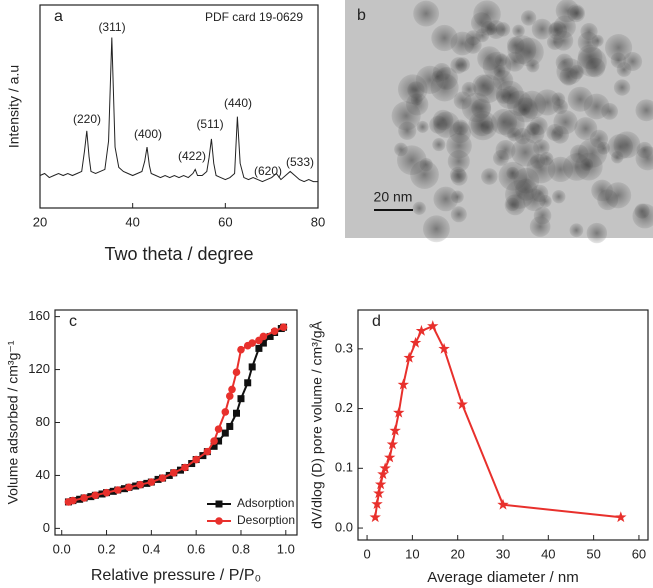 This screenshot has height=588, width=653. What do you see at coordinates (503, 553) in the screenshot?
I see `x-tick-label: 30` at bounding box center [503, 553].